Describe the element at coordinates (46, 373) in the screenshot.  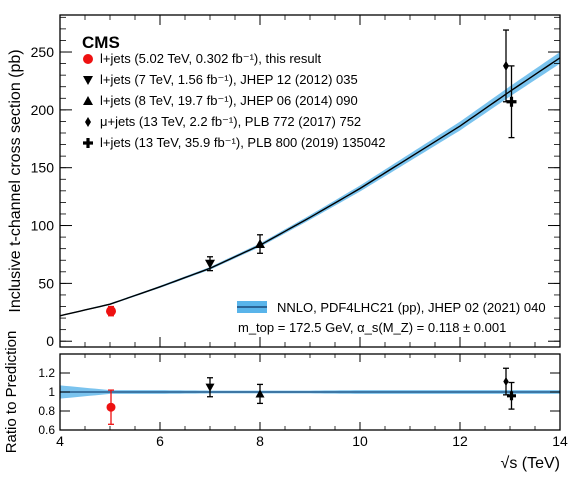
I see `ratio-y-tick-label: 1.2` at that location.